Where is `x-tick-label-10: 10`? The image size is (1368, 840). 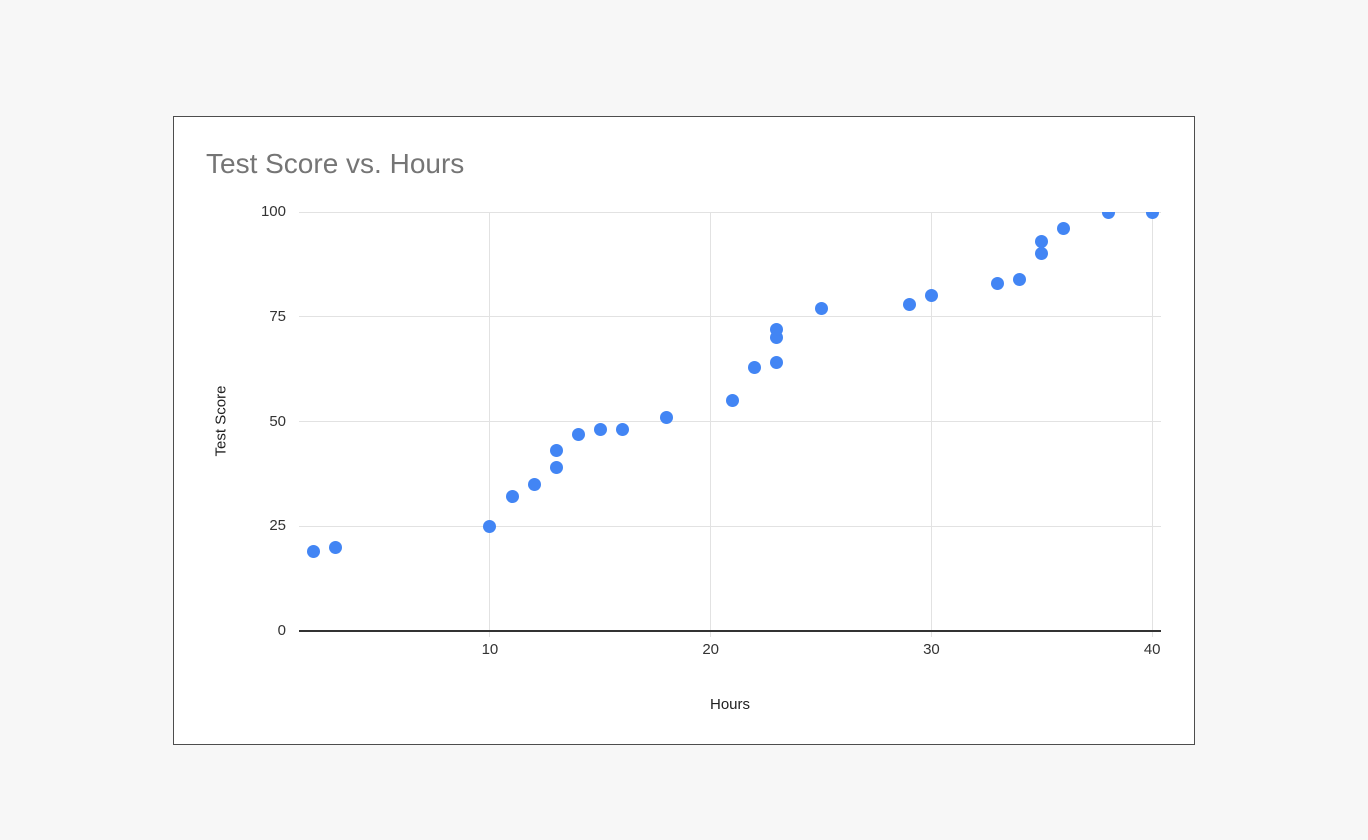 x-tick-label-10: 10 is located at coordinates (490, 649).